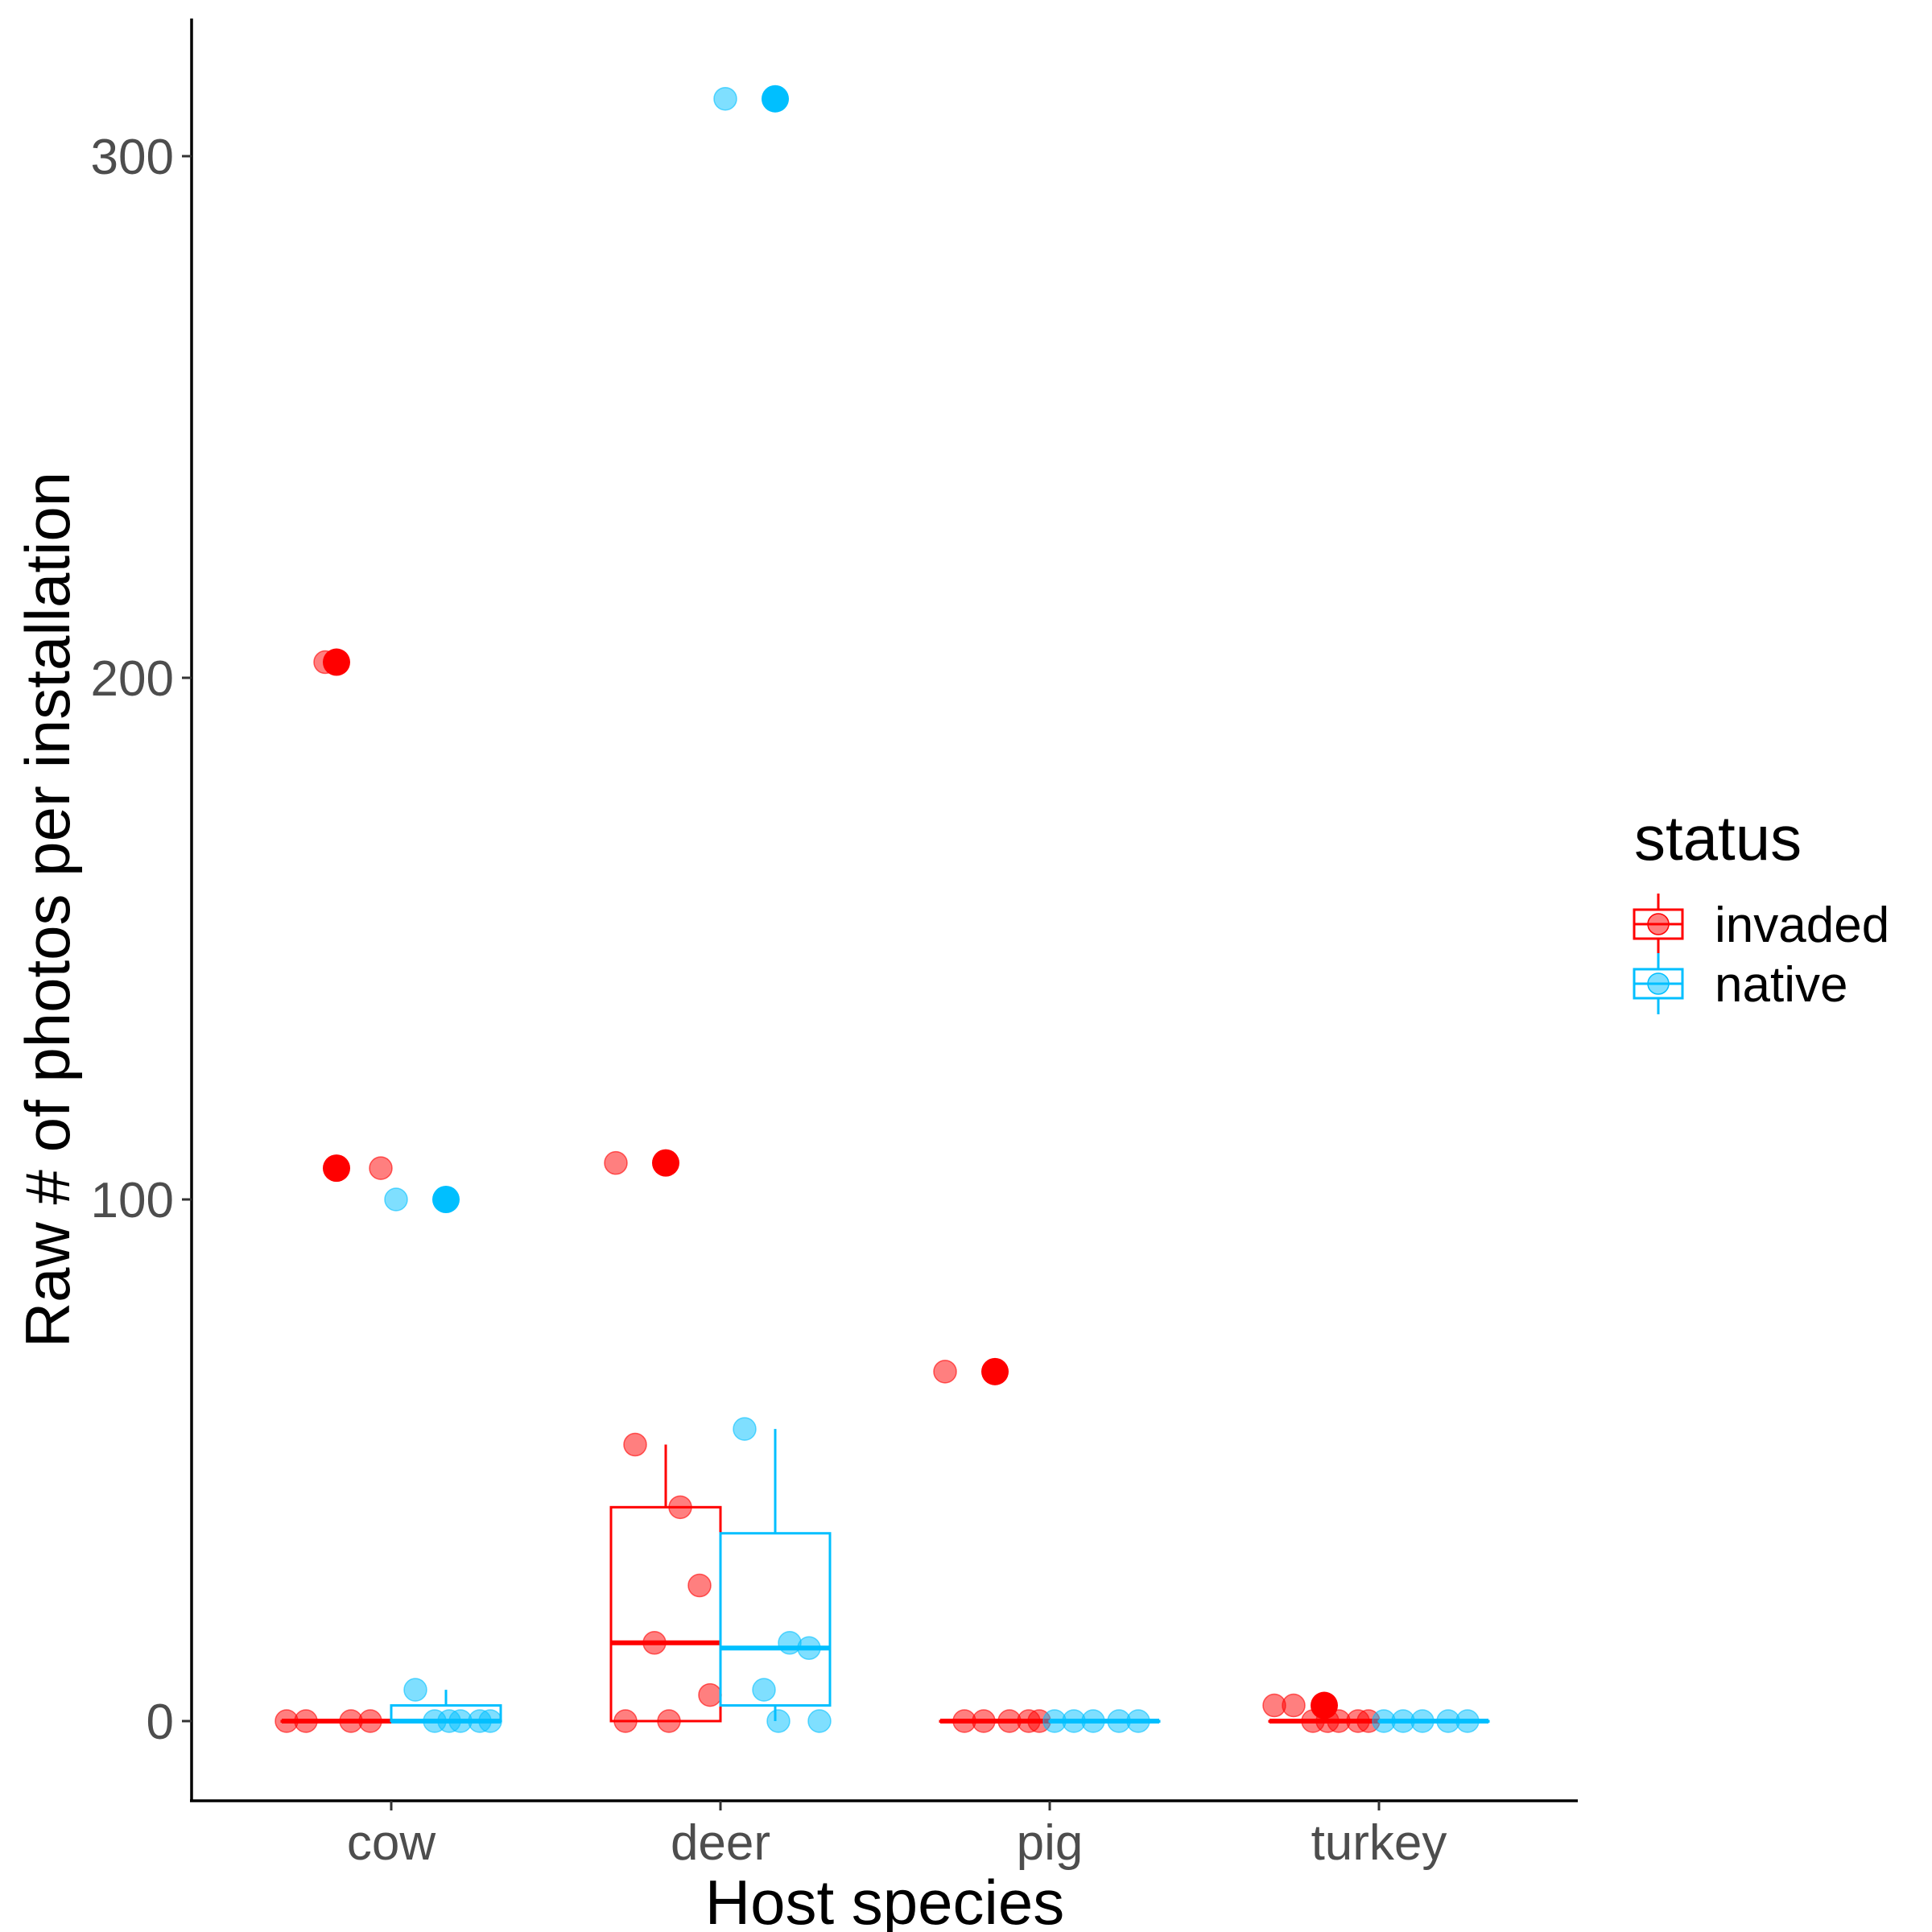 The image size is (1932, 1932). Describe the element at coordinates (885, 1899) in the screenshot. I see `x-axis-title: Host species` at that location.